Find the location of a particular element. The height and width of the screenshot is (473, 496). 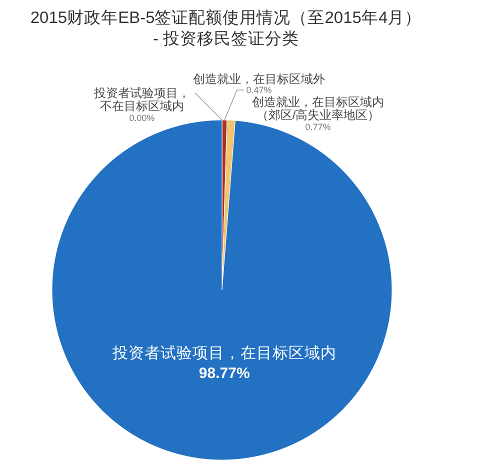

chart-subtitle: - 投资移民签证分类 is located at coordinates (226, 39).